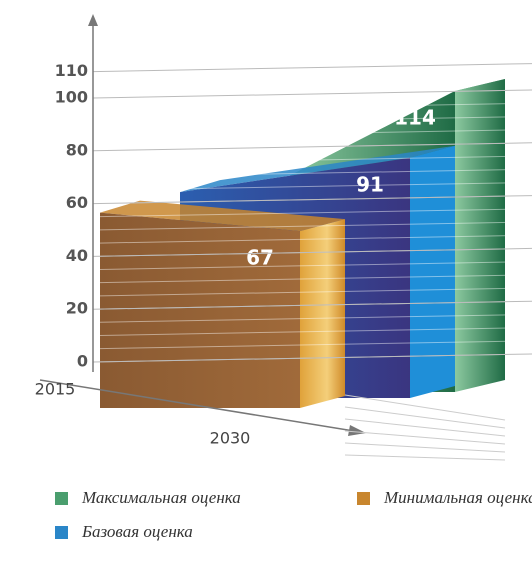  What do you see at coordinates (77, 255) in the screenshot?
I see `y-tick-label: 40` at bounding box center [77, 255].